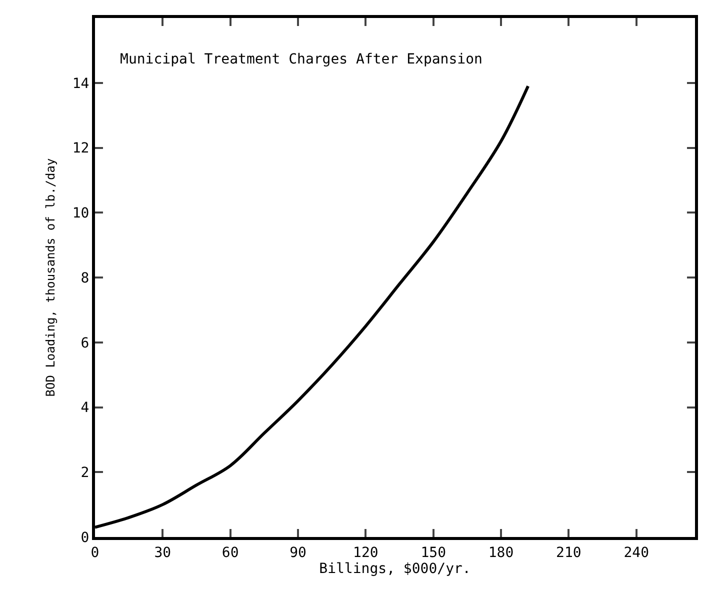  What do you see at coordinates (298, 552) in the screenshot?
I see `x-tick-label: 90` at bounding box center [298, 552].